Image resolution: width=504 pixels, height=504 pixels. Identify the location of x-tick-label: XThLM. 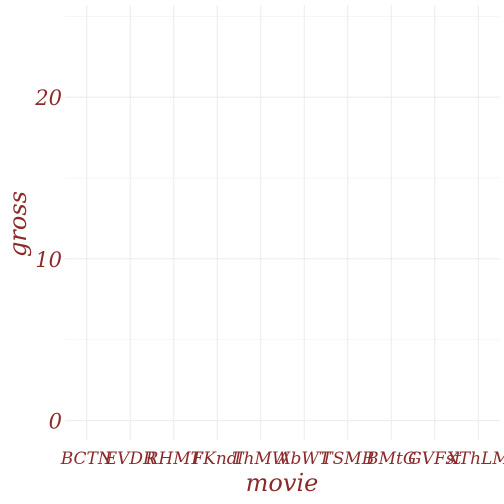
(474, 459).